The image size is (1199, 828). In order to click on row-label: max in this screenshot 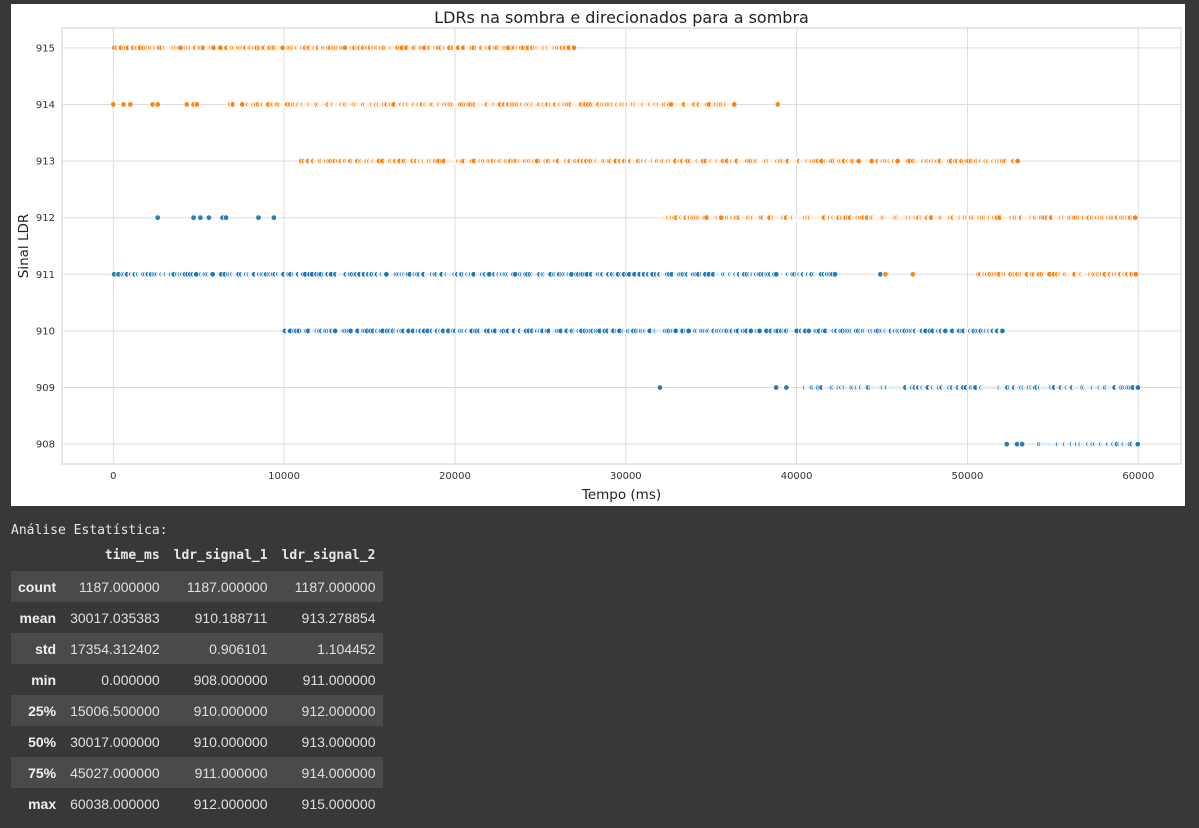, I will do `click(42, 803)`.